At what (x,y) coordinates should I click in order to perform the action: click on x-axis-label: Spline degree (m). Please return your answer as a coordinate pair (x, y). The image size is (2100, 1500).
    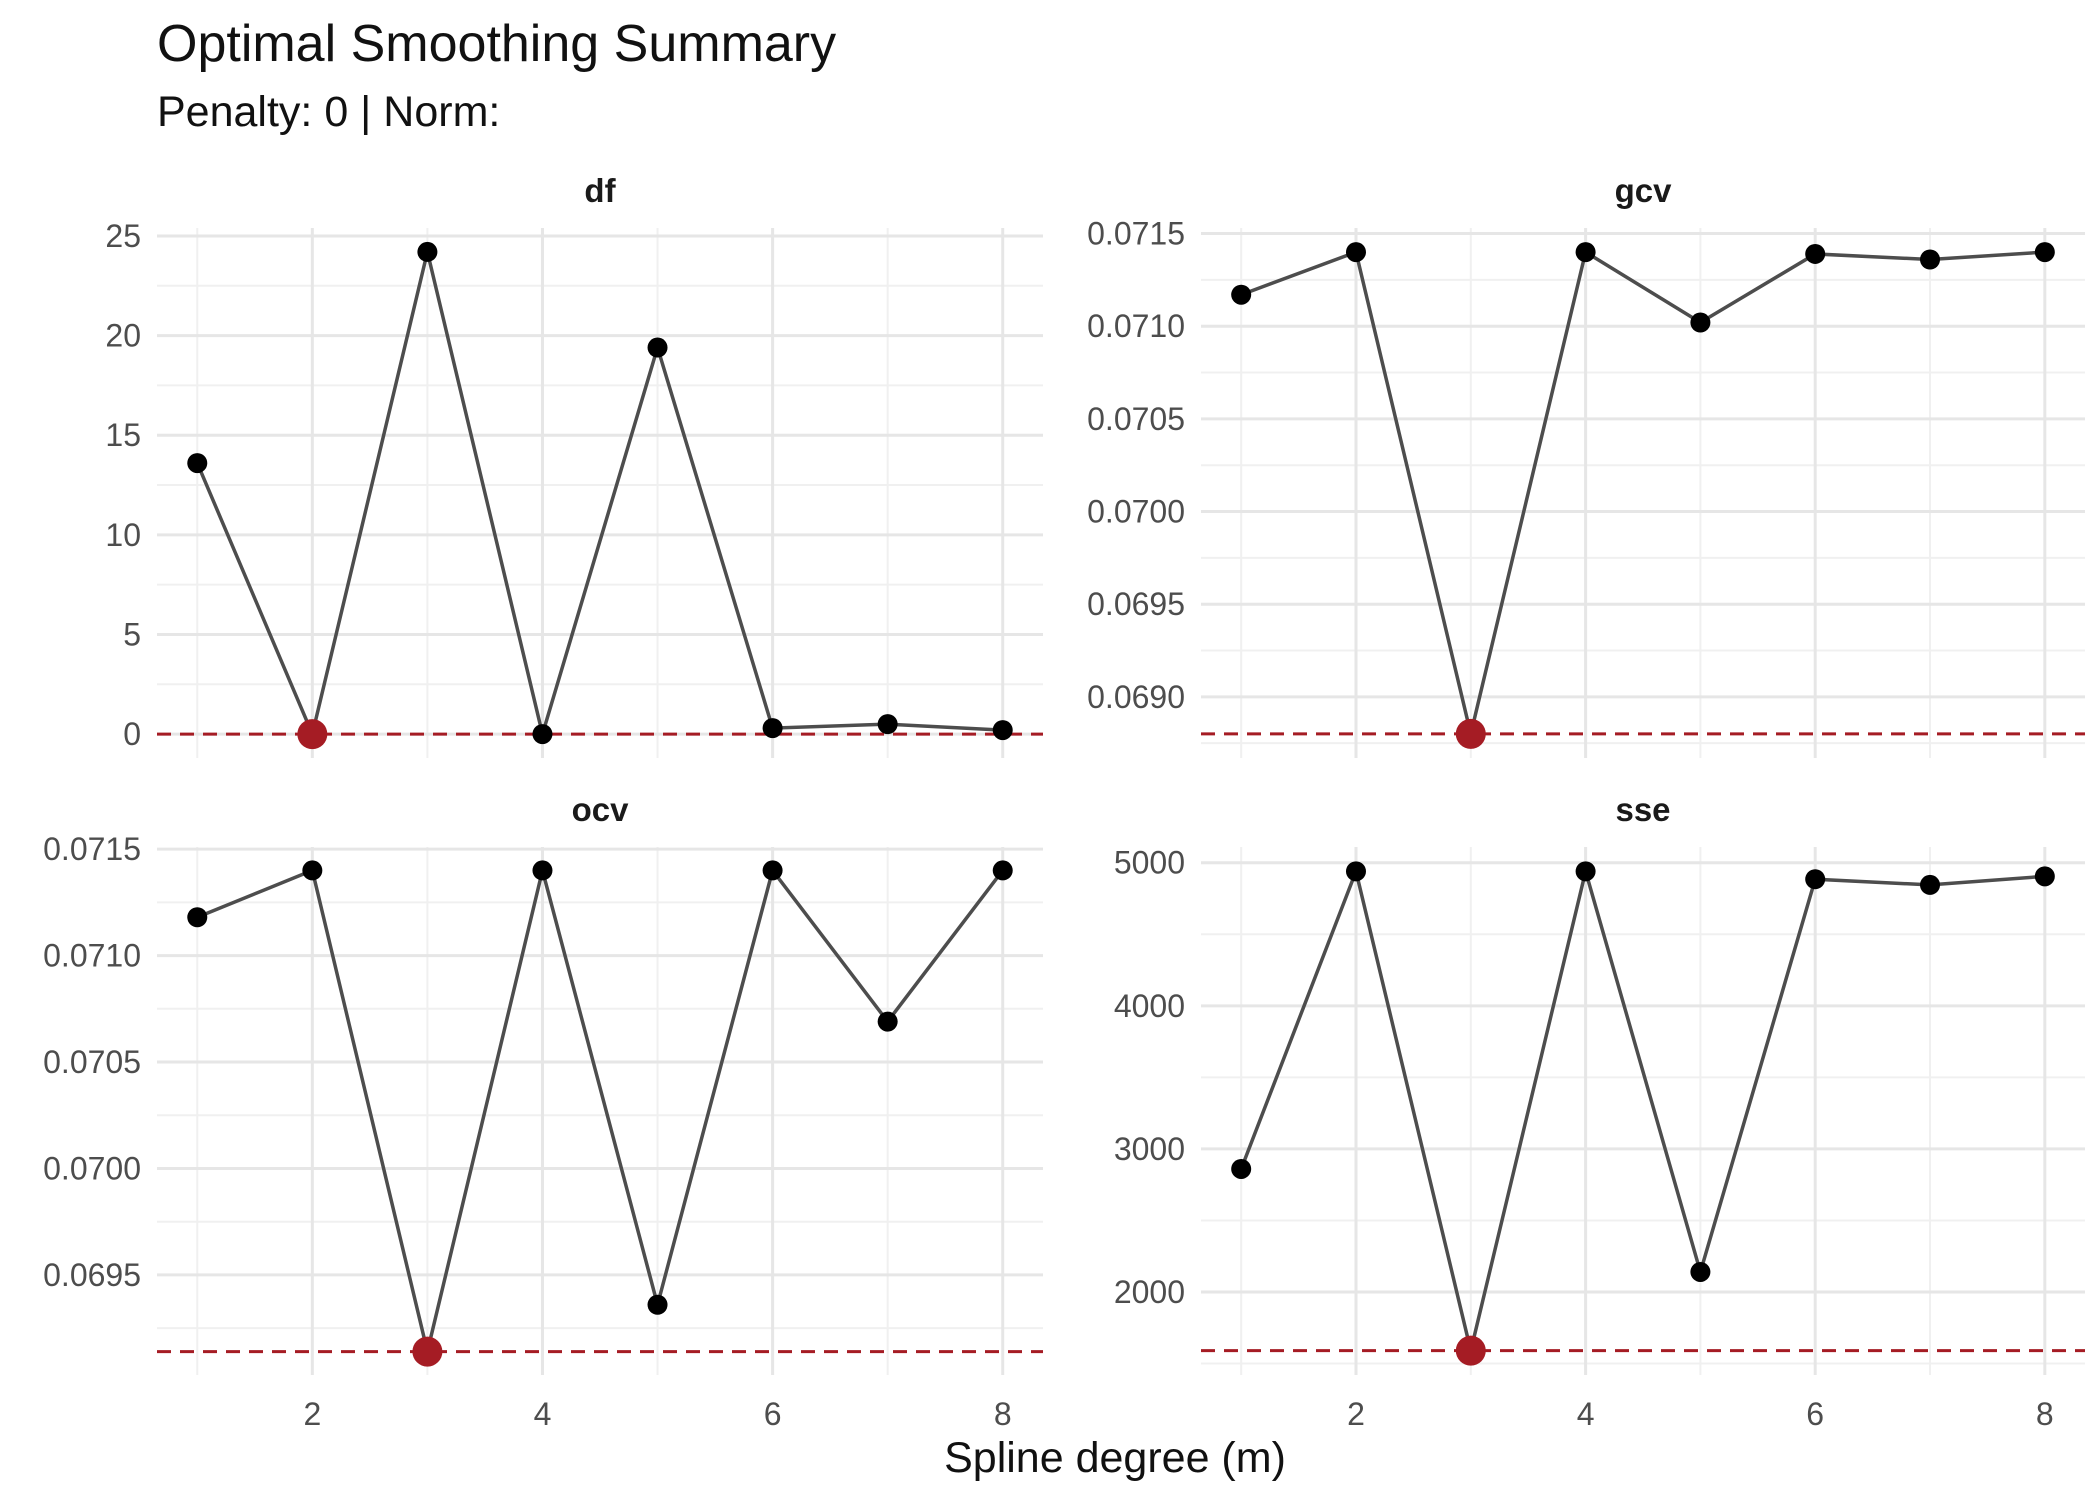
    Looking at the image, I should click on (1115, 1458).